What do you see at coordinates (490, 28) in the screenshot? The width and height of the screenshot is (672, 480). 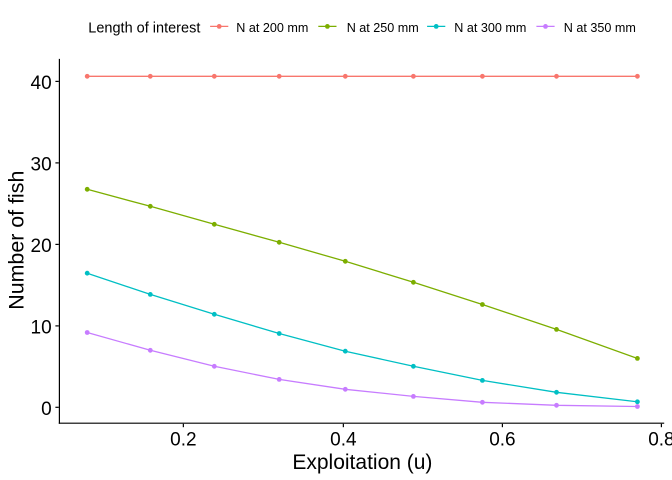 I see `svg-text: N at 300 mm` at bounding box center [490, 28].